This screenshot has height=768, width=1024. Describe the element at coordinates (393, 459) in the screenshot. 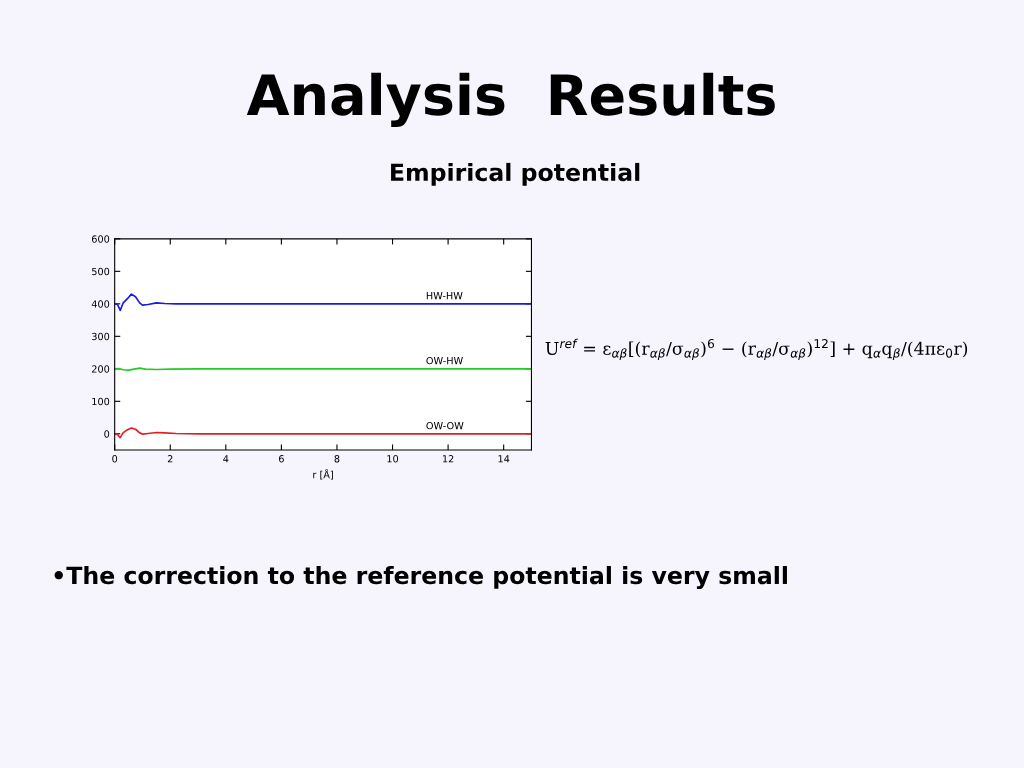

I see `x-tick-label: 10` at that location.